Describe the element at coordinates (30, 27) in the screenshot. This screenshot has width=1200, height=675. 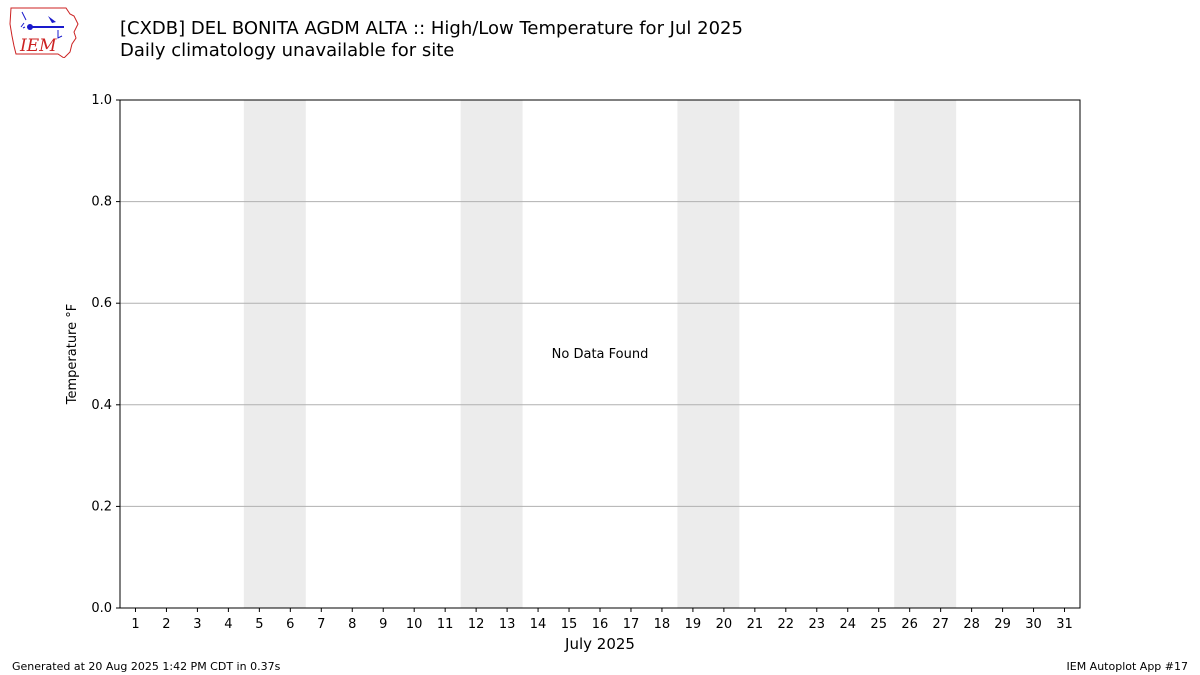
I see `station-dot-icon` at that location.